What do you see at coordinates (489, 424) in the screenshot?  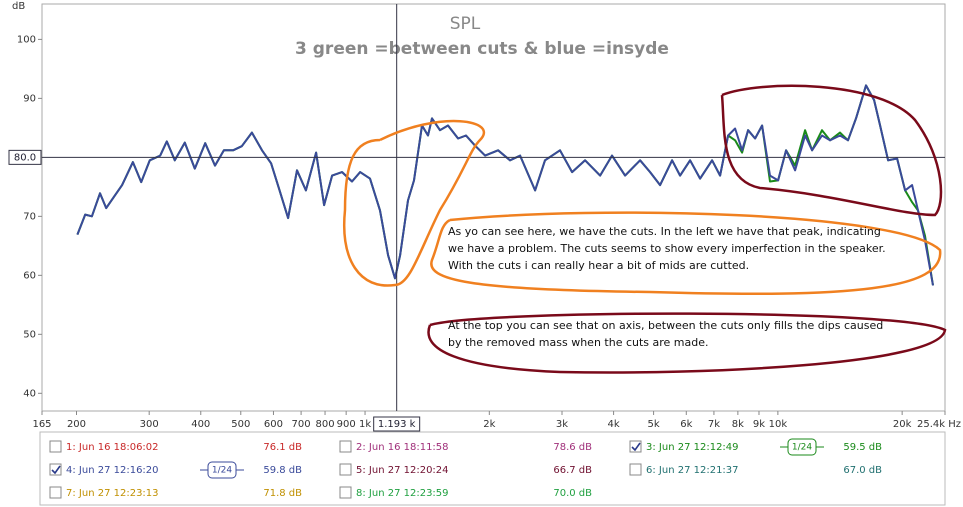 I see `x-tick-label: 2k` at bounding box center [489, 424].